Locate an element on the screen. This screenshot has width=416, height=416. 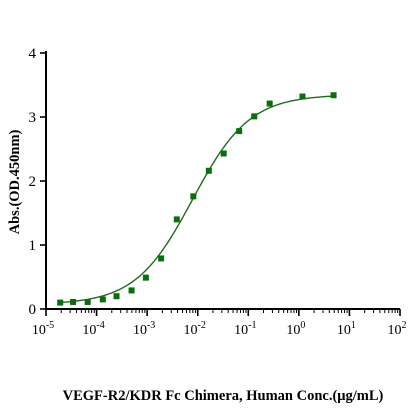
y-axis-title: Abs.(OD.450nm) is located at coordinates (15, 181).